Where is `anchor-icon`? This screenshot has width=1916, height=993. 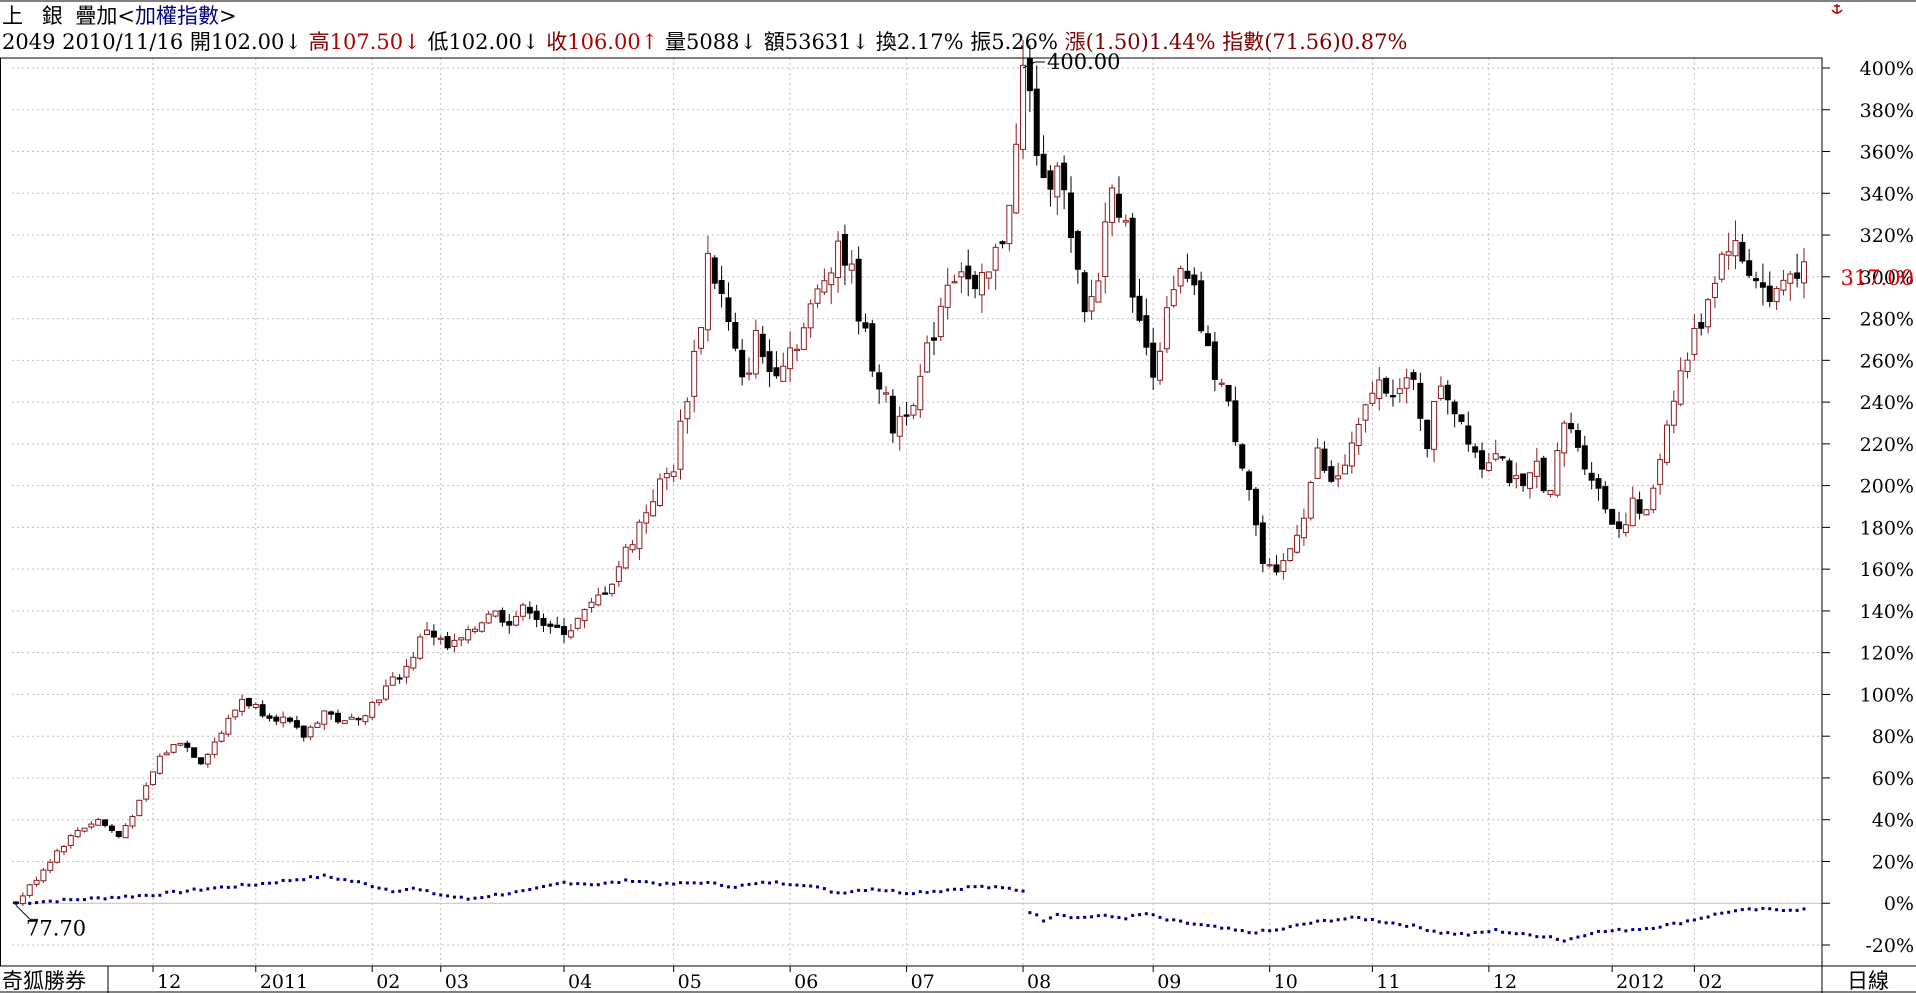
anchor-icon is located at coordinates (1837, 9).